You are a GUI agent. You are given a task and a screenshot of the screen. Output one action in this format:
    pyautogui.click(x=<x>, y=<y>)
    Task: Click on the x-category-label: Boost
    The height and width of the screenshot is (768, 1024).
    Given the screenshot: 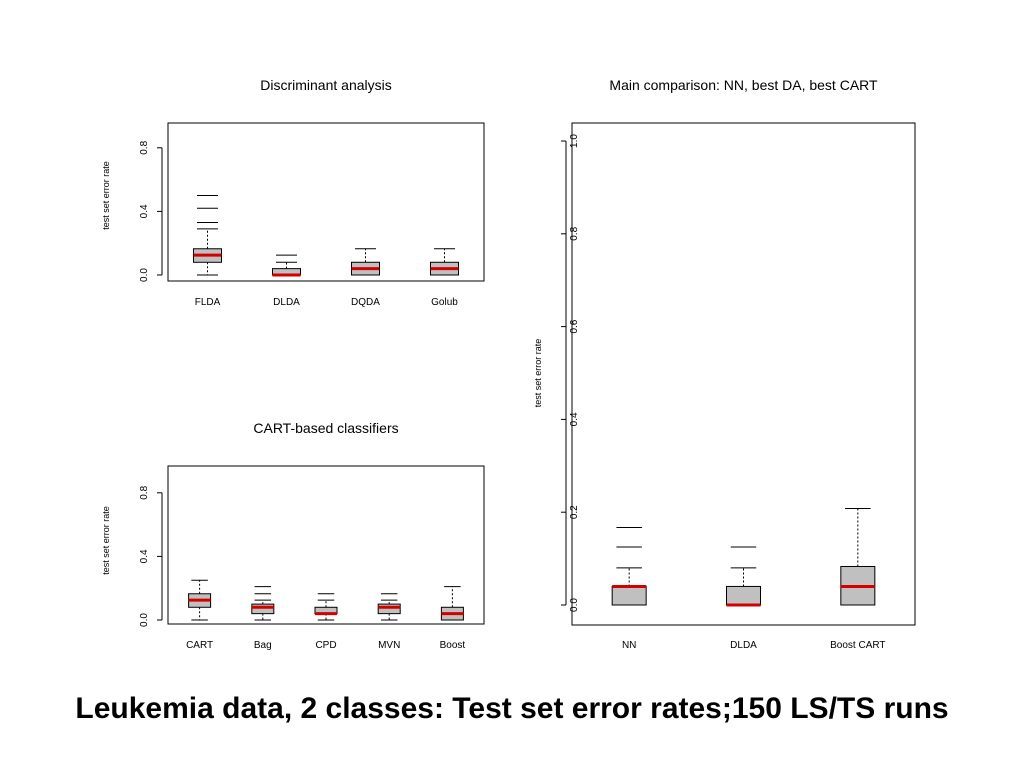 What is the action you would take?
    pyautogui.click(x=453, y=645)
    